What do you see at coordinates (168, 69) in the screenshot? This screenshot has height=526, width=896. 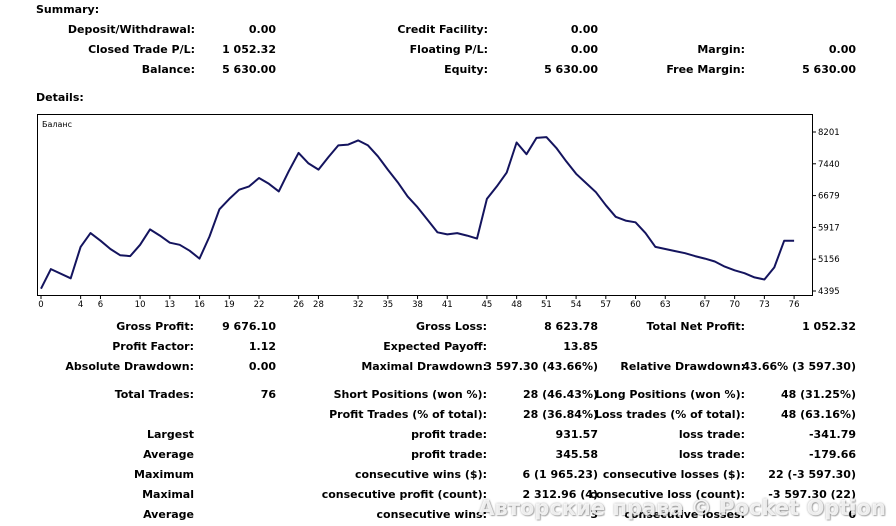 I see `balance-label: Balance:` at bounding box center [168, 69].